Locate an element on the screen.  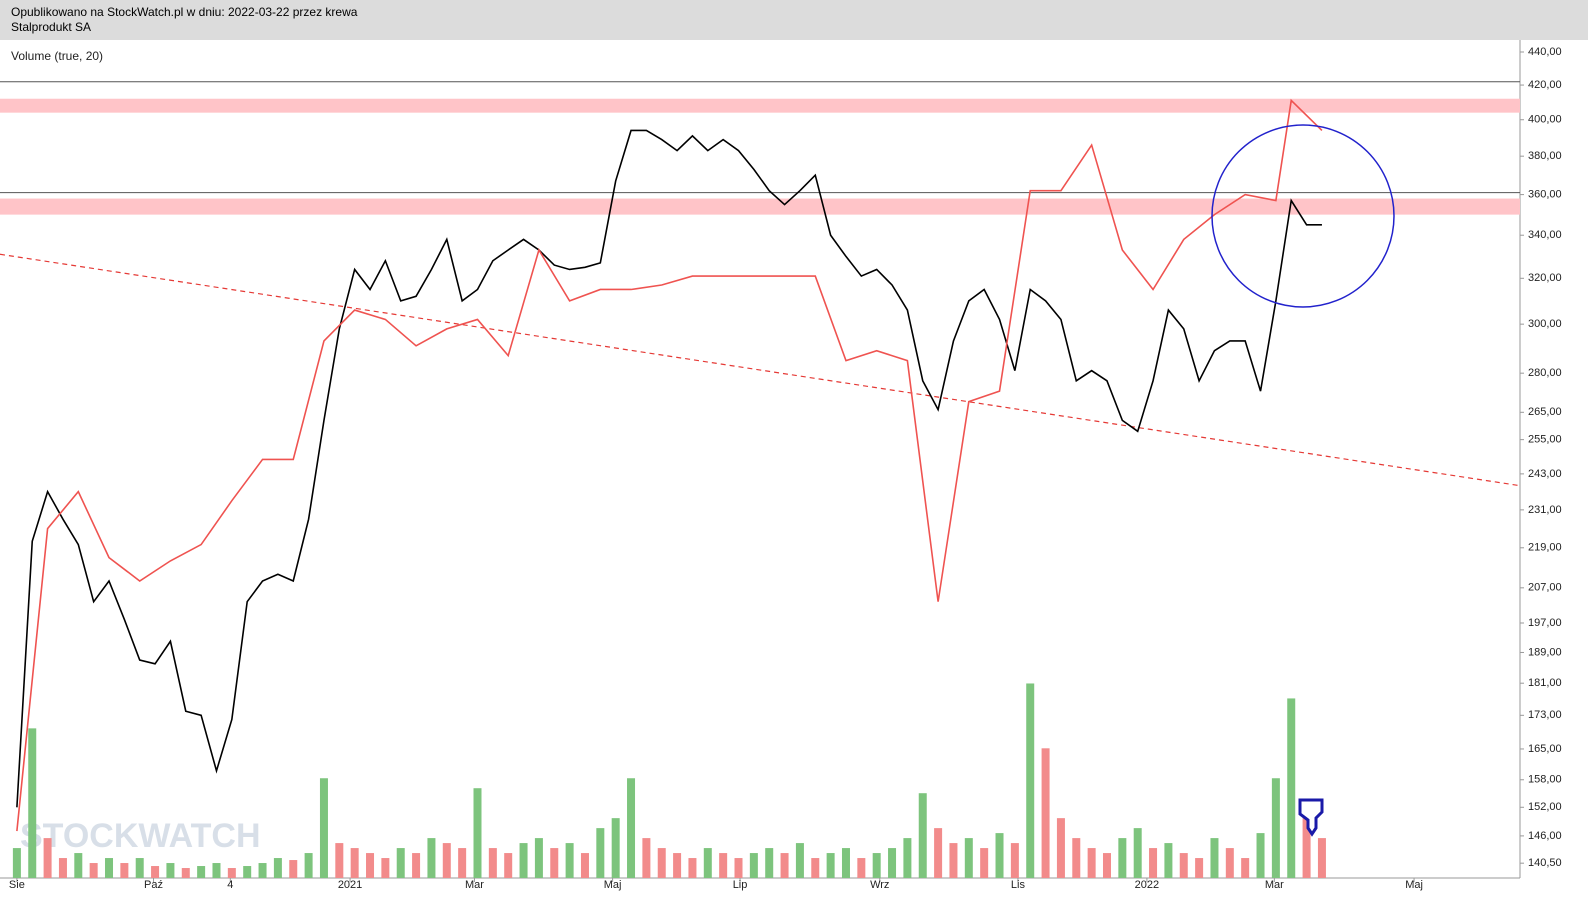
y-tick-label: 280,00 is located at coordinates (1545, 373).